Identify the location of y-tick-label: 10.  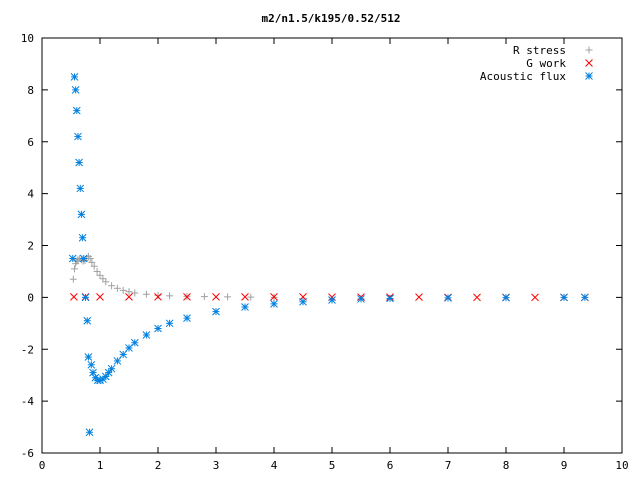
(27, 38).